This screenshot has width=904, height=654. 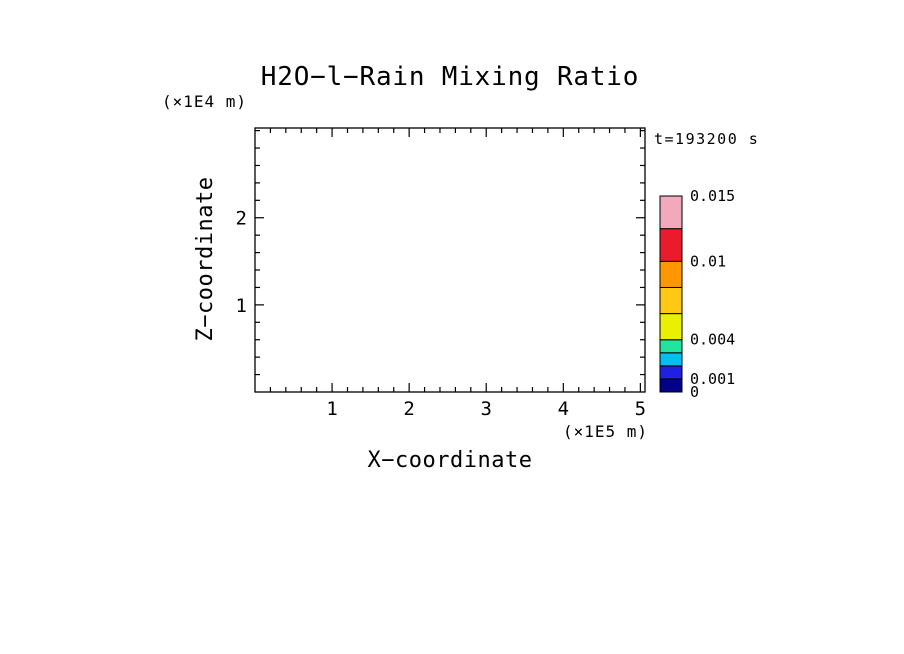 What do you see at coordinates (241, 219) in the screenshot?
I see `z-tick-label: 2` at bounding box center [241, 219].